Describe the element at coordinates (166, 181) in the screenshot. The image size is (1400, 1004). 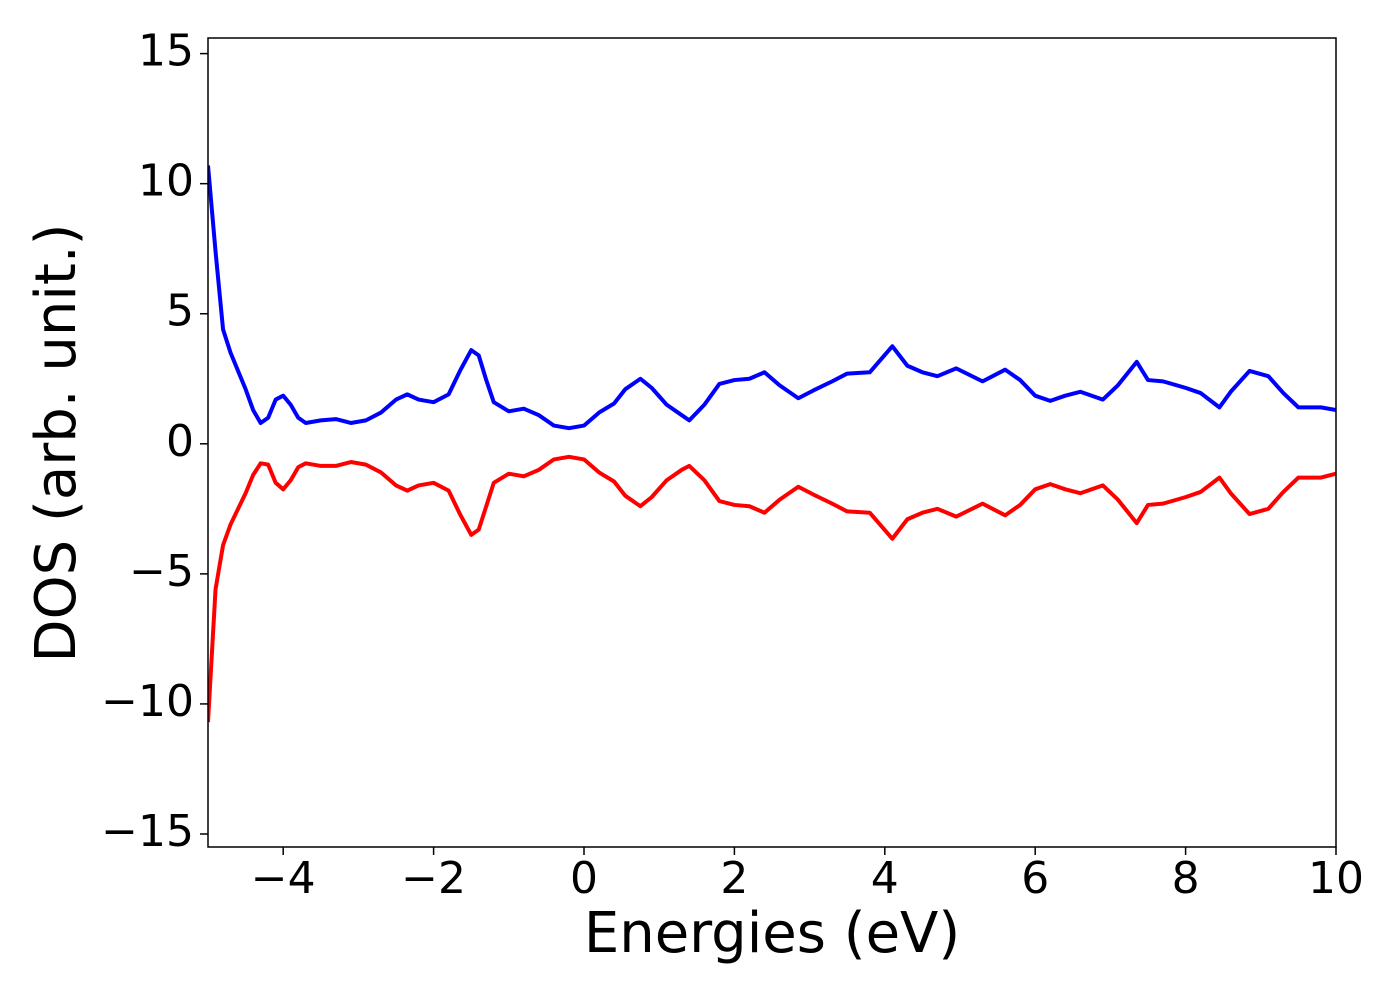
I see `y-tick-label: 10` at that location.